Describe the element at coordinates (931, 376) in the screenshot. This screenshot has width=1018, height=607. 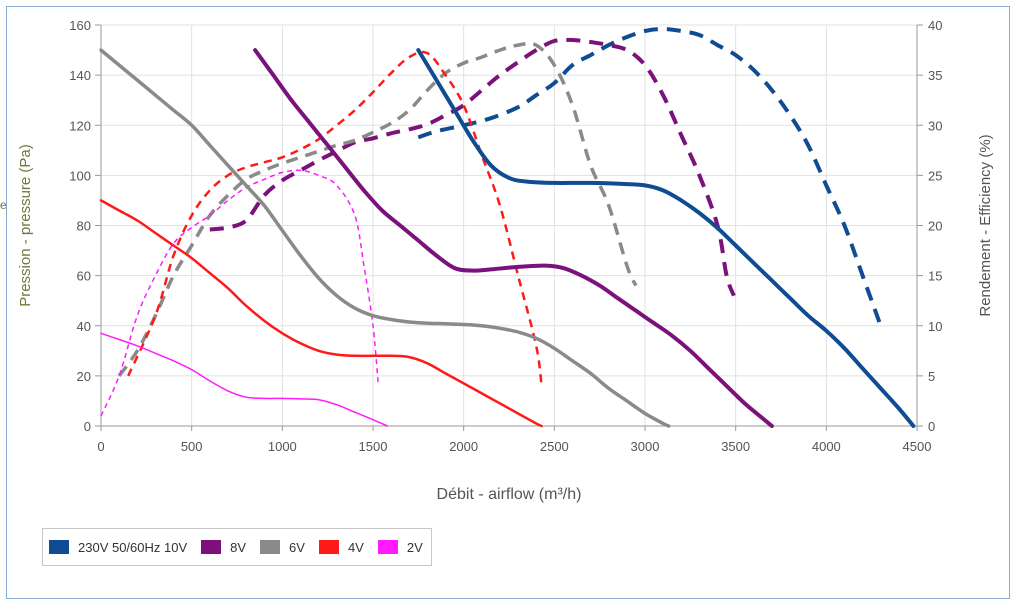
I see `y-right-tick-label: 5` at that location.